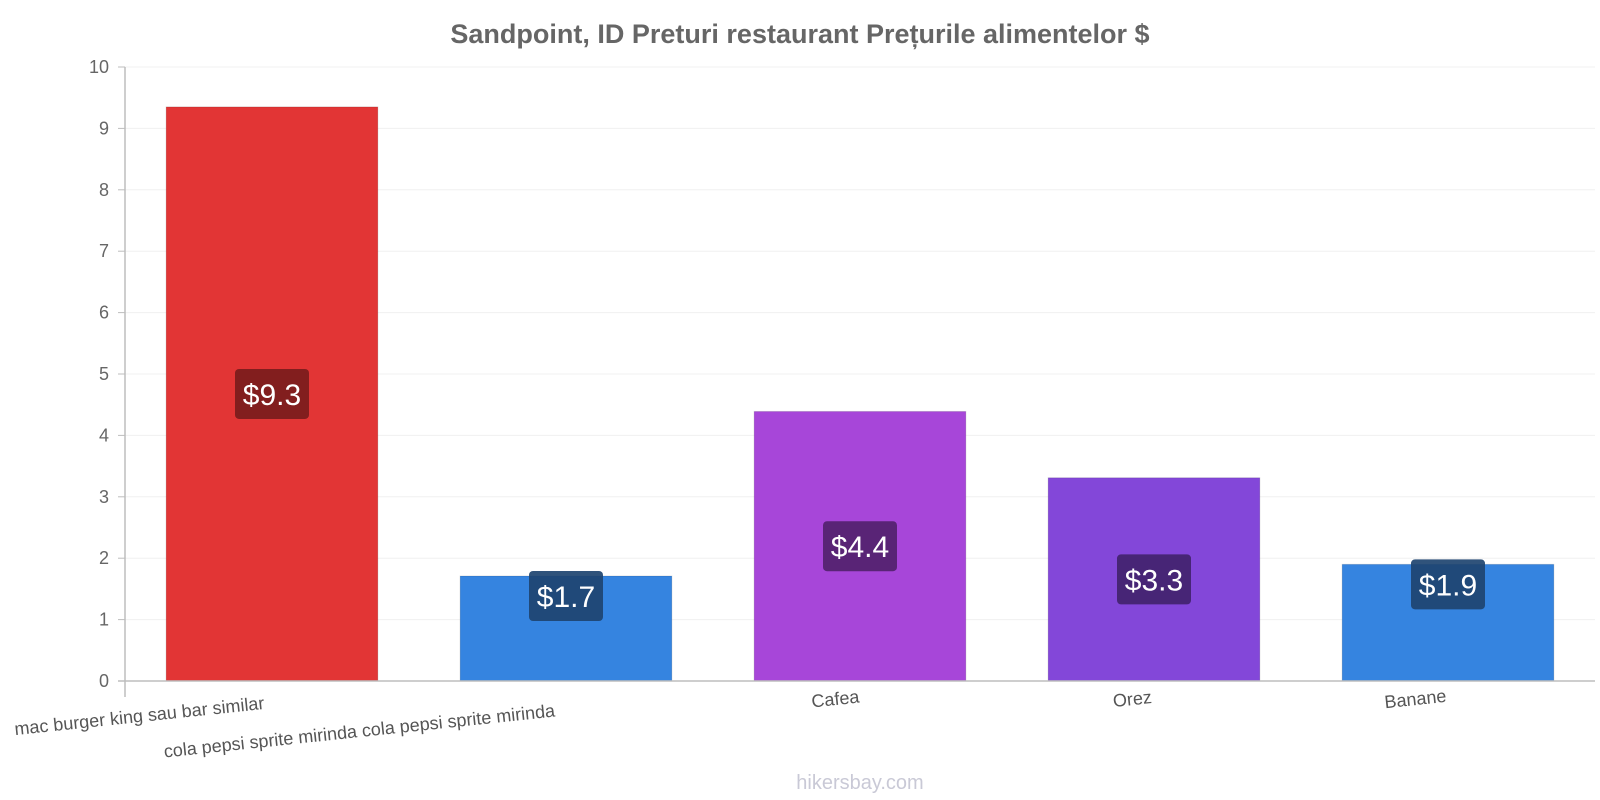 This screenshot has height=800, width=1600. I want to click on y-tick-label: 8, so click(104, 190).